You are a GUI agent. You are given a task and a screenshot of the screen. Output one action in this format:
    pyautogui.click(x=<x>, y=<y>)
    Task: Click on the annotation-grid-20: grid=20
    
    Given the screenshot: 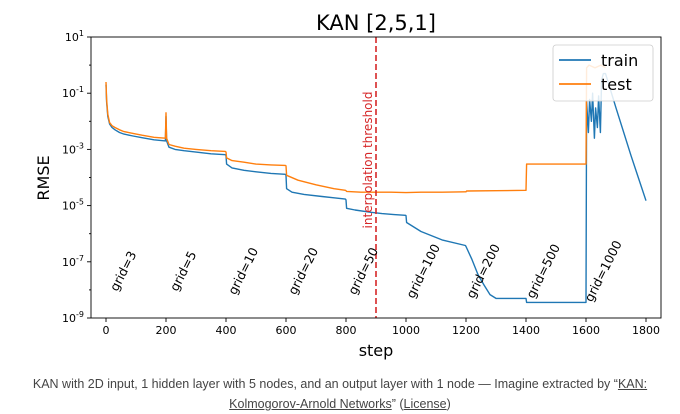 What is the action you would take?
    pyautogui.click(x=303, y=271)
    